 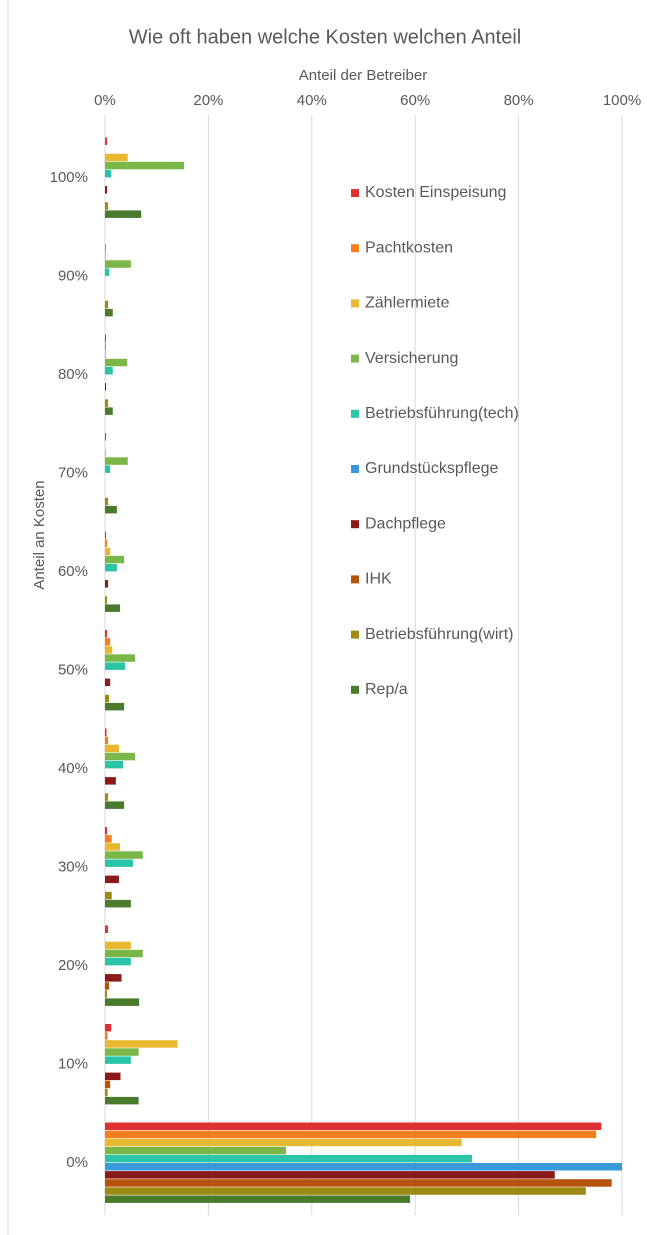 What do you see at coordinates (622, 100) in the screenshot?
I see `x-tick-label: 100%` at bounding box center [622, 100].